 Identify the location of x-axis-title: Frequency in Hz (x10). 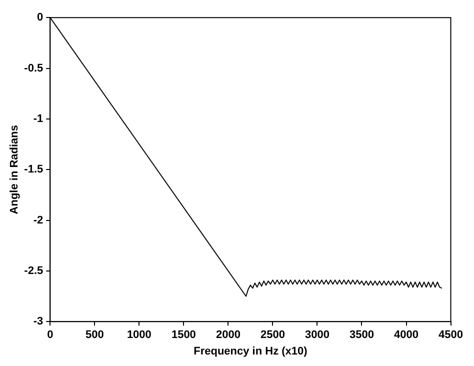
(251, 351).